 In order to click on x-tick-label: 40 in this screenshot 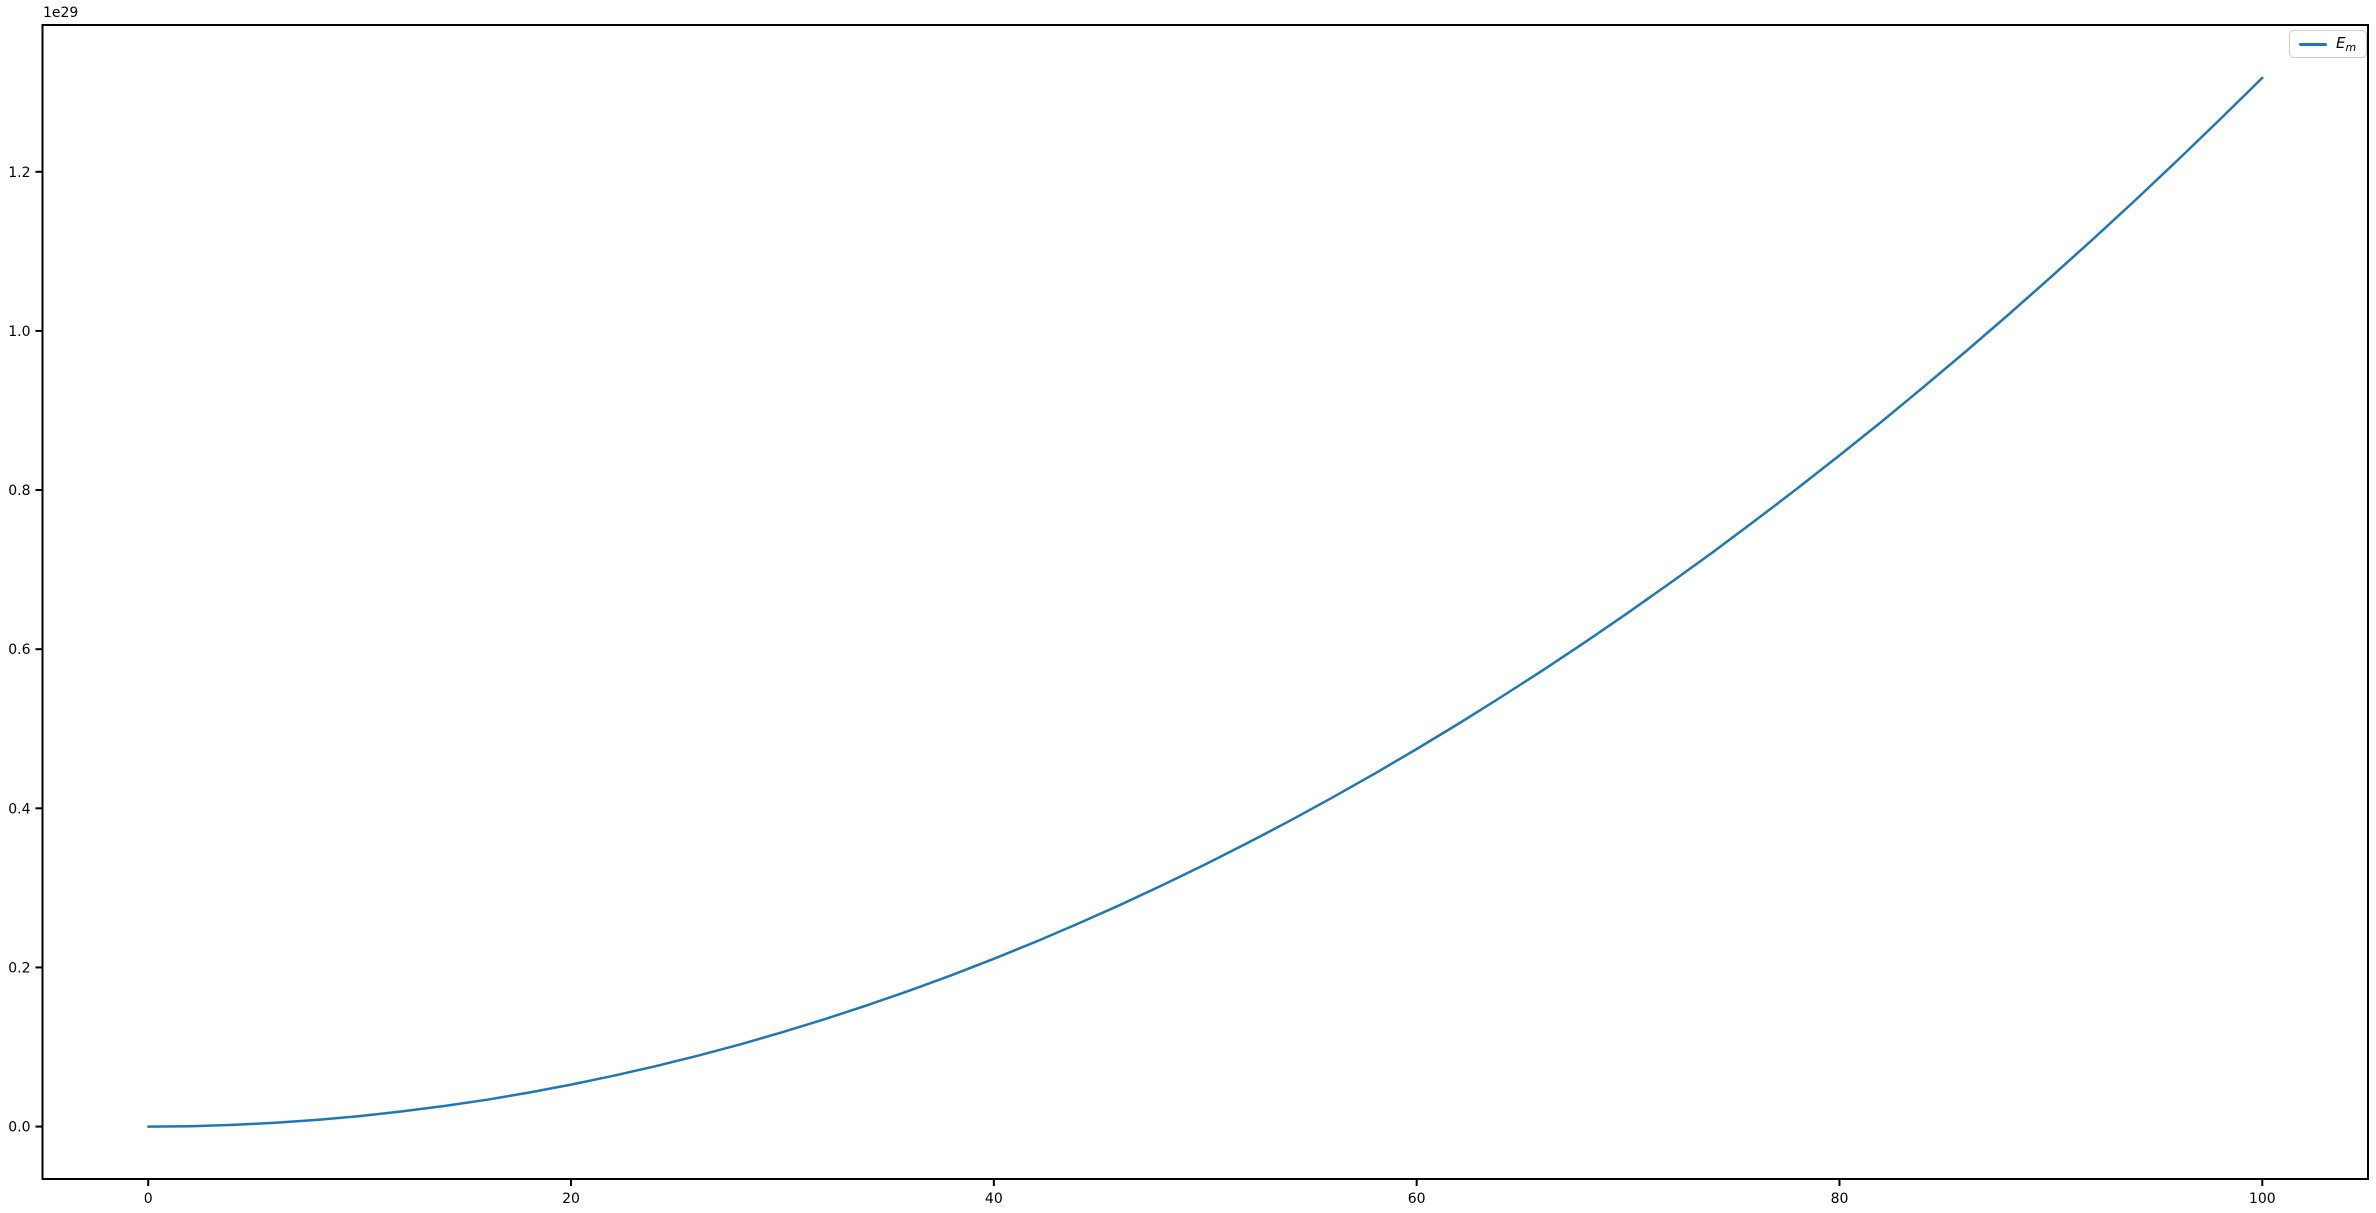, I will do `click(994, 1199)`.